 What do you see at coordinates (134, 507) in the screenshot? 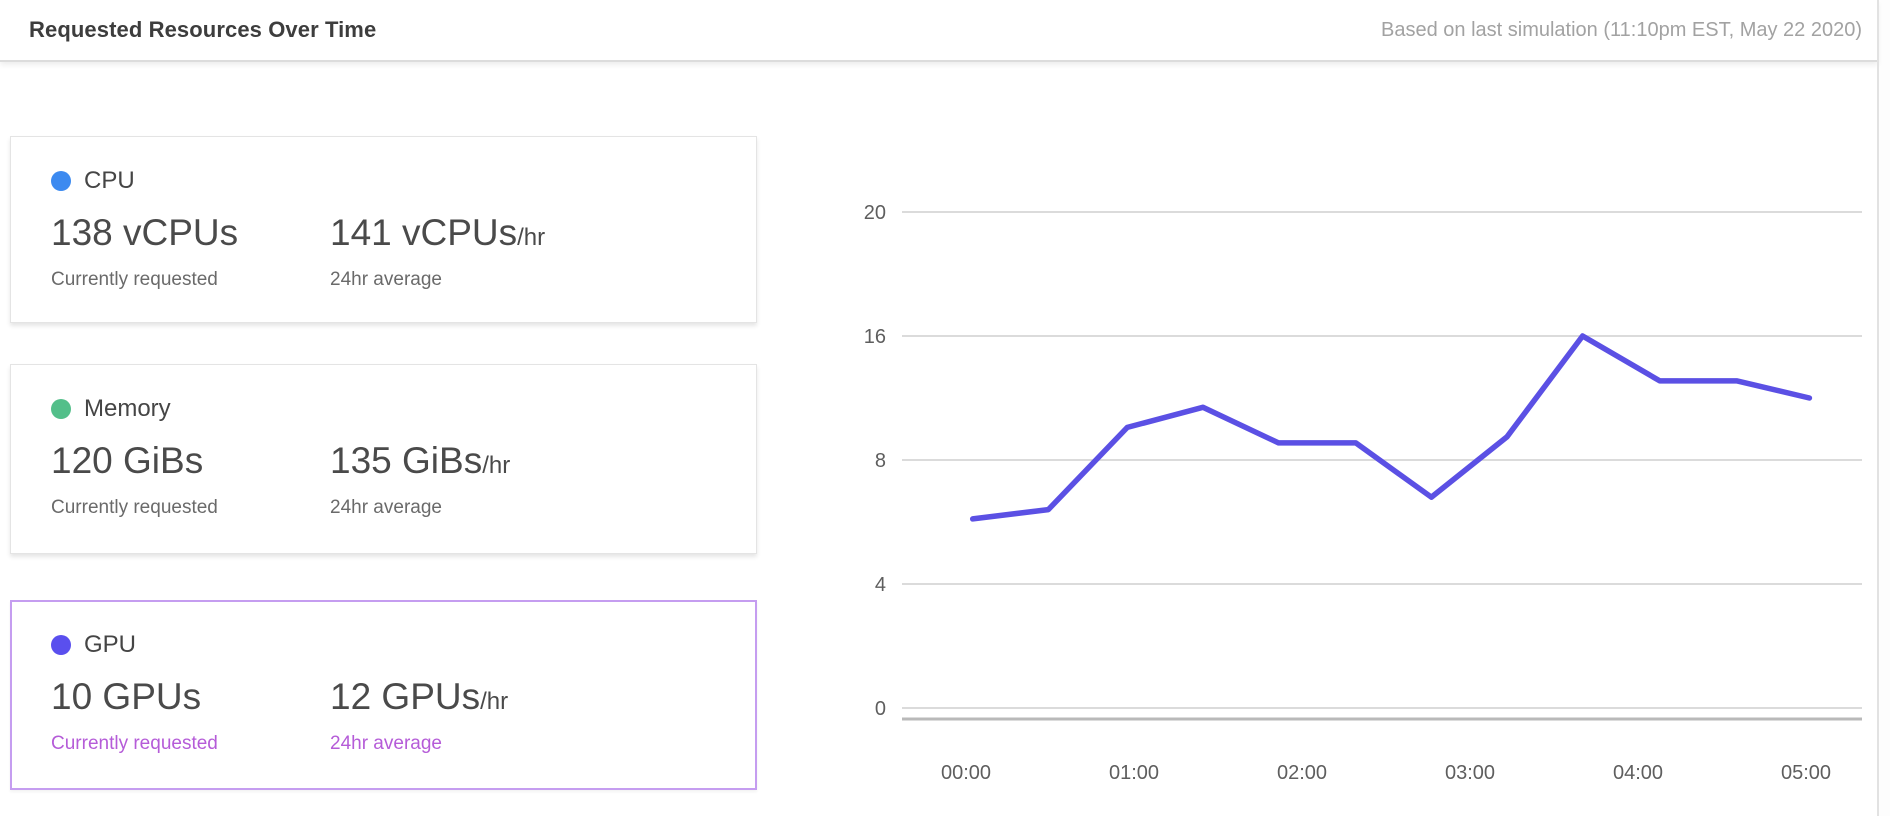
I see `memory-current-label: Currently requested` at bounding box center [134, 507].